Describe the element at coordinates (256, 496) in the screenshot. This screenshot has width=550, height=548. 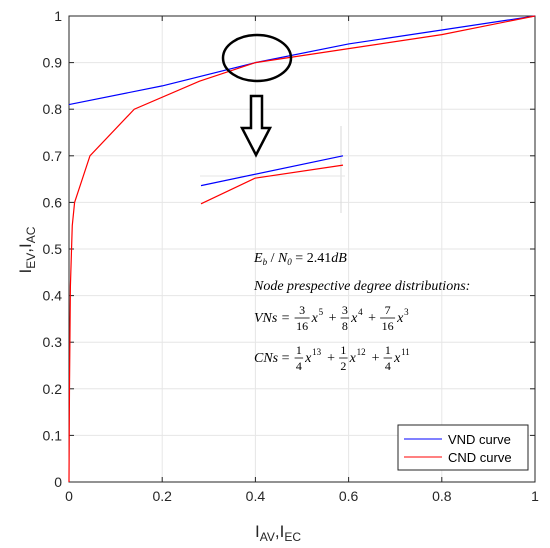
I see `x-tick-label: 0.4` at that location.